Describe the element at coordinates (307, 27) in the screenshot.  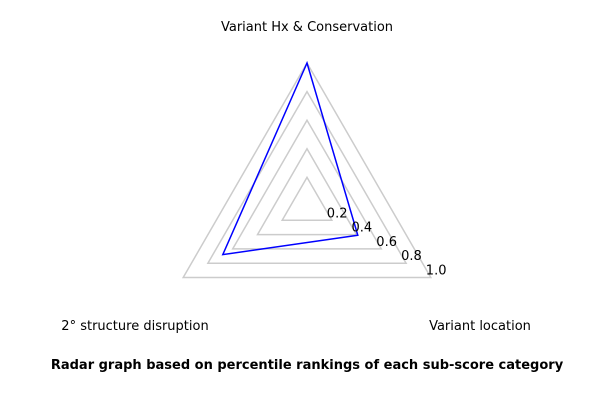
I see `axis-label-variant-hx: Variant Hx & Conservation` at that location.